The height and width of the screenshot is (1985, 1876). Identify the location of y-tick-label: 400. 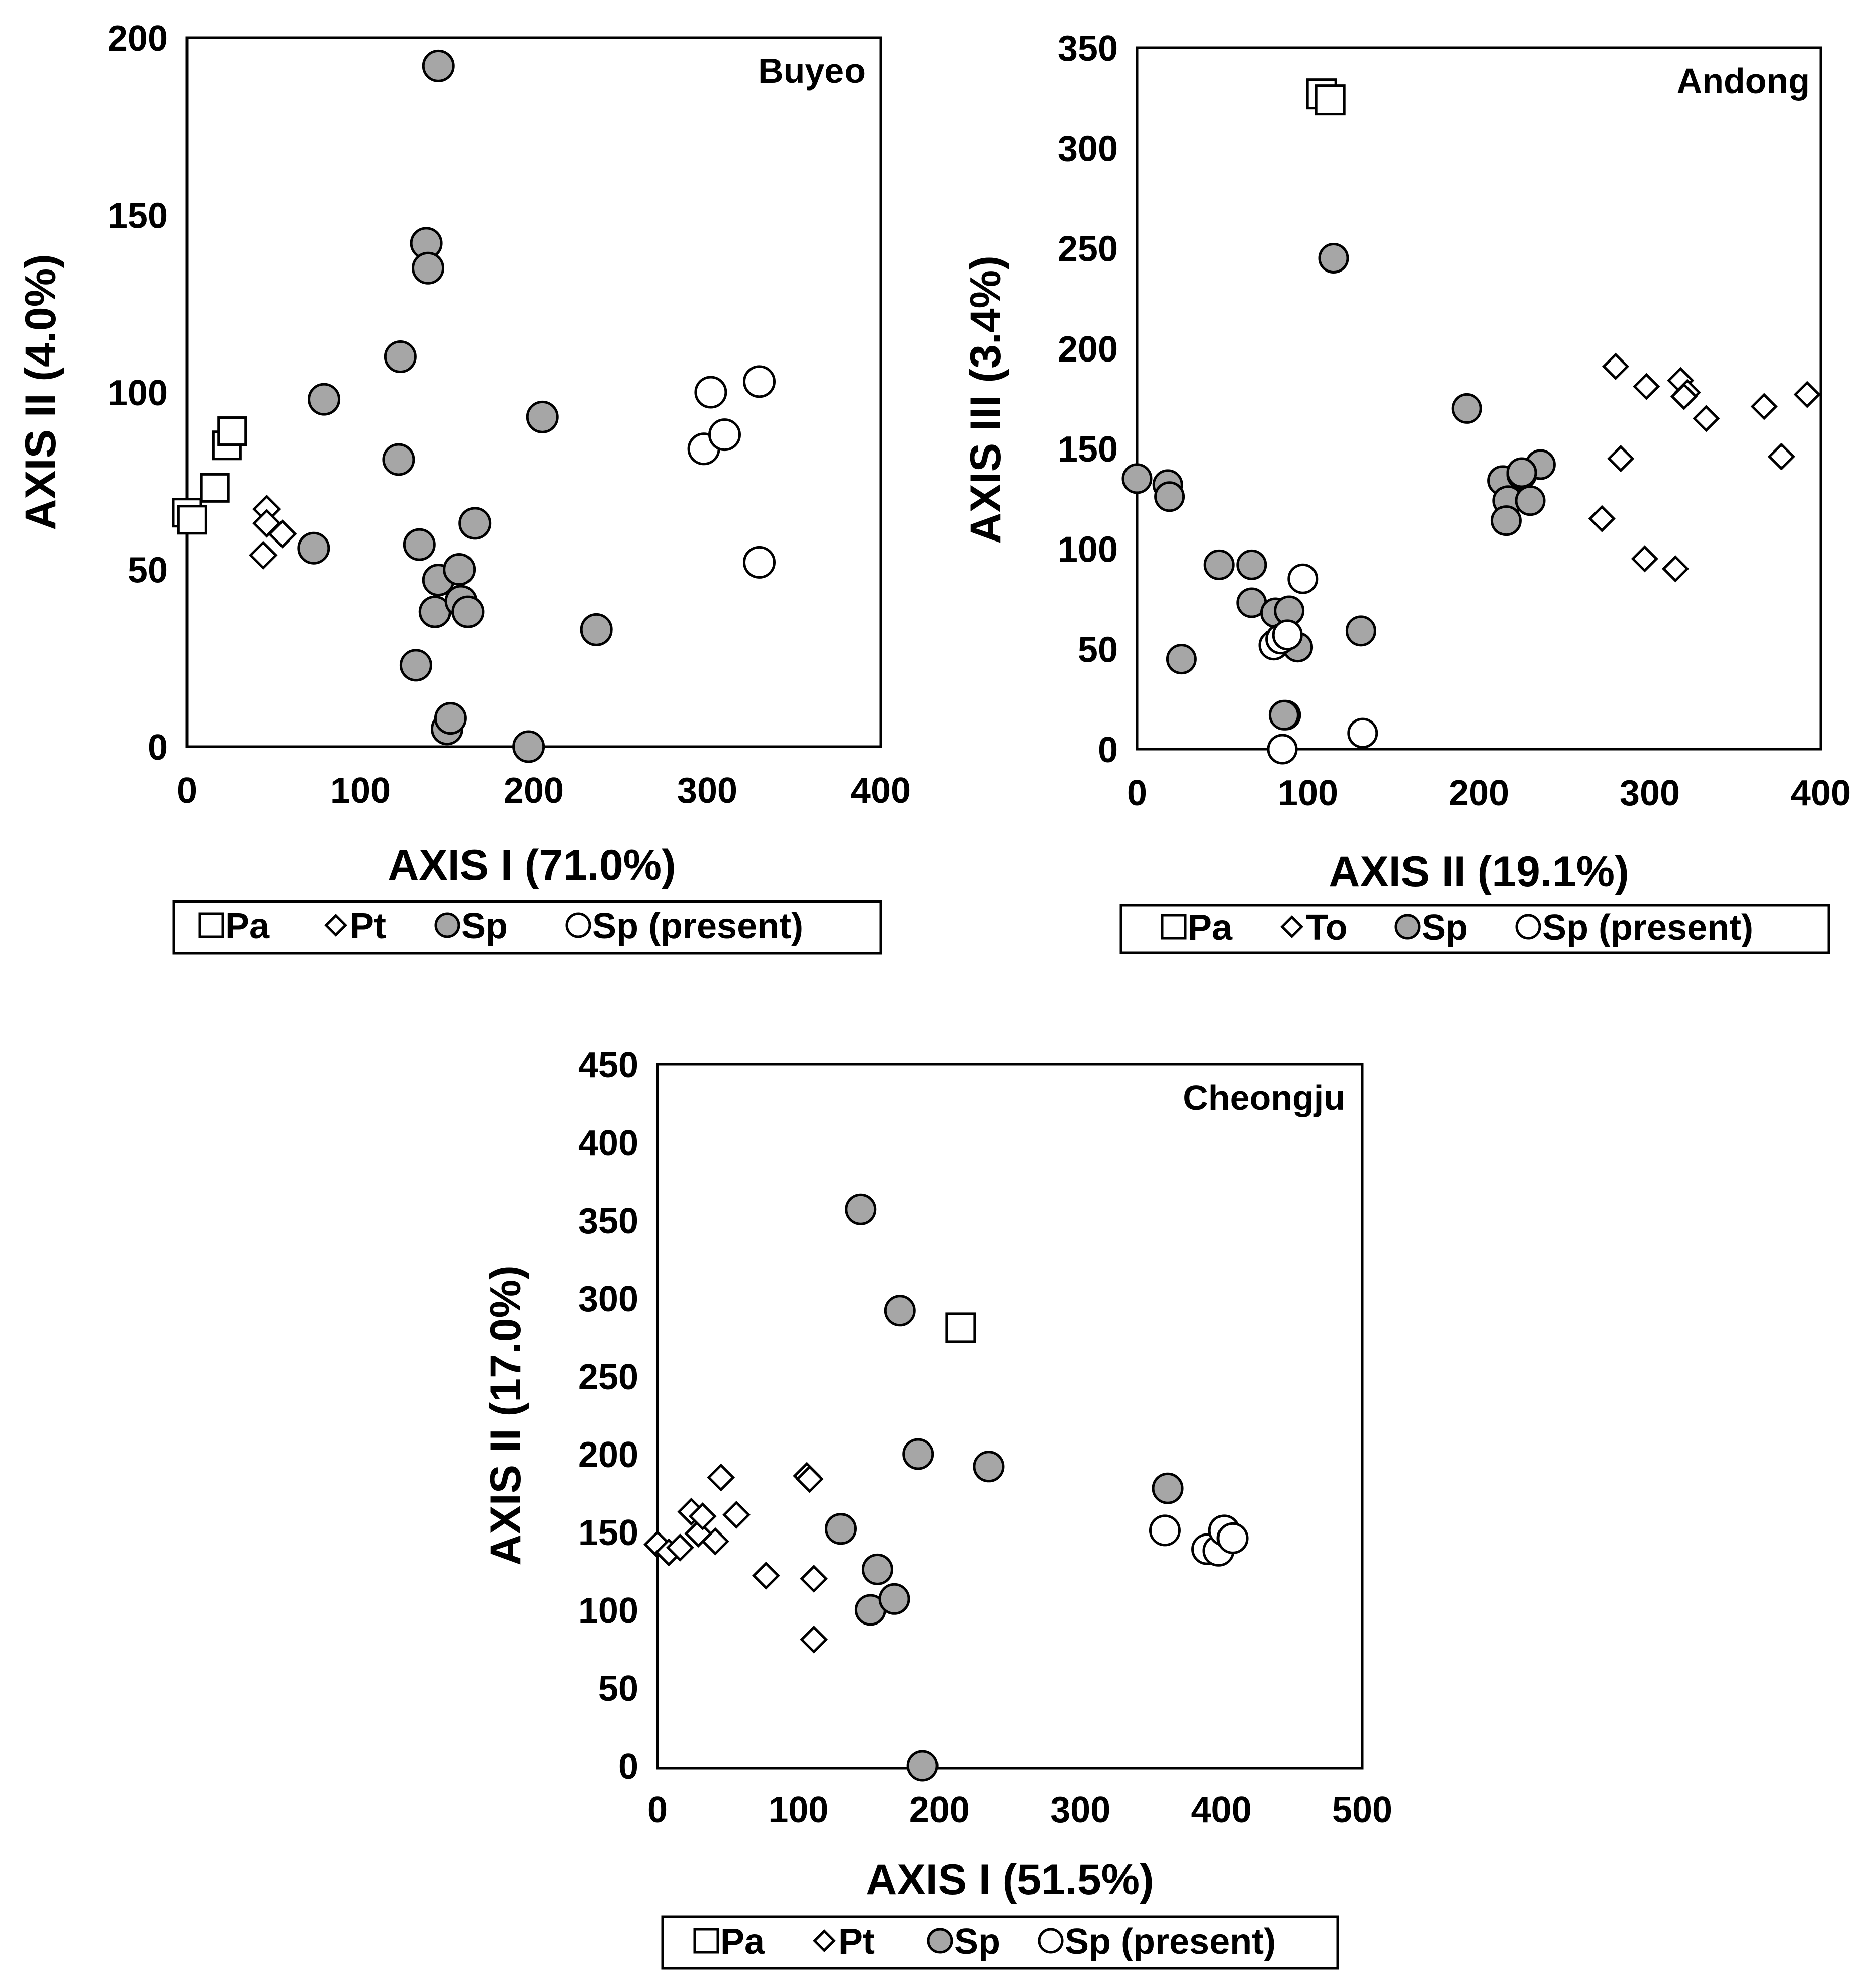
(608, 1143).